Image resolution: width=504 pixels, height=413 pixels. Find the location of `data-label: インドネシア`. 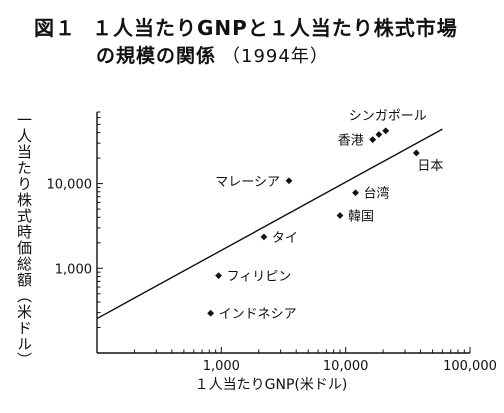

data-label: インドネシア is located at coordinates (258, 314).